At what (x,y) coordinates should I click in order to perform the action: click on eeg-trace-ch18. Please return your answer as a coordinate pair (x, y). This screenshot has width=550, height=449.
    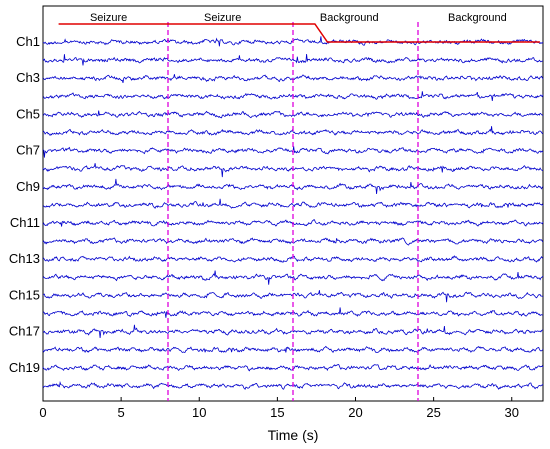
    Looking at the image, I should click on (293, 349).